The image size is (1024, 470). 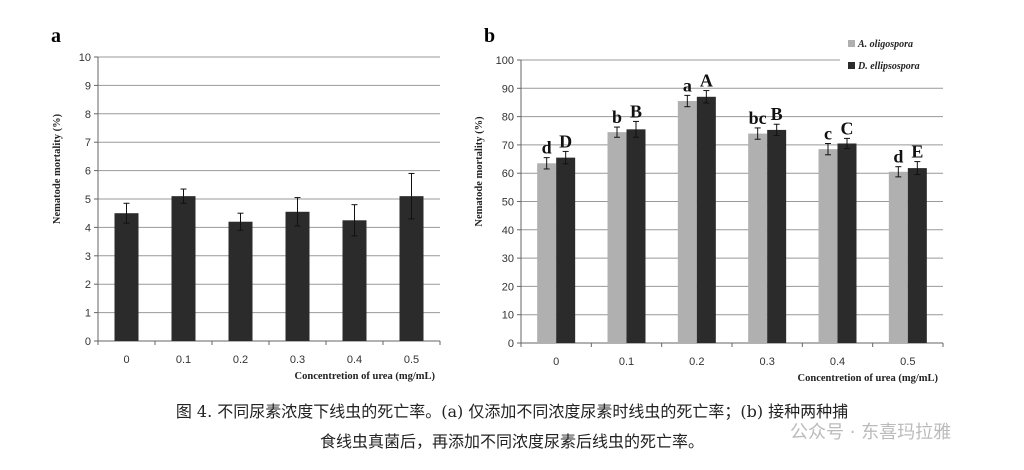 I want to click on panel-label: b, so click(x=489, y=36).